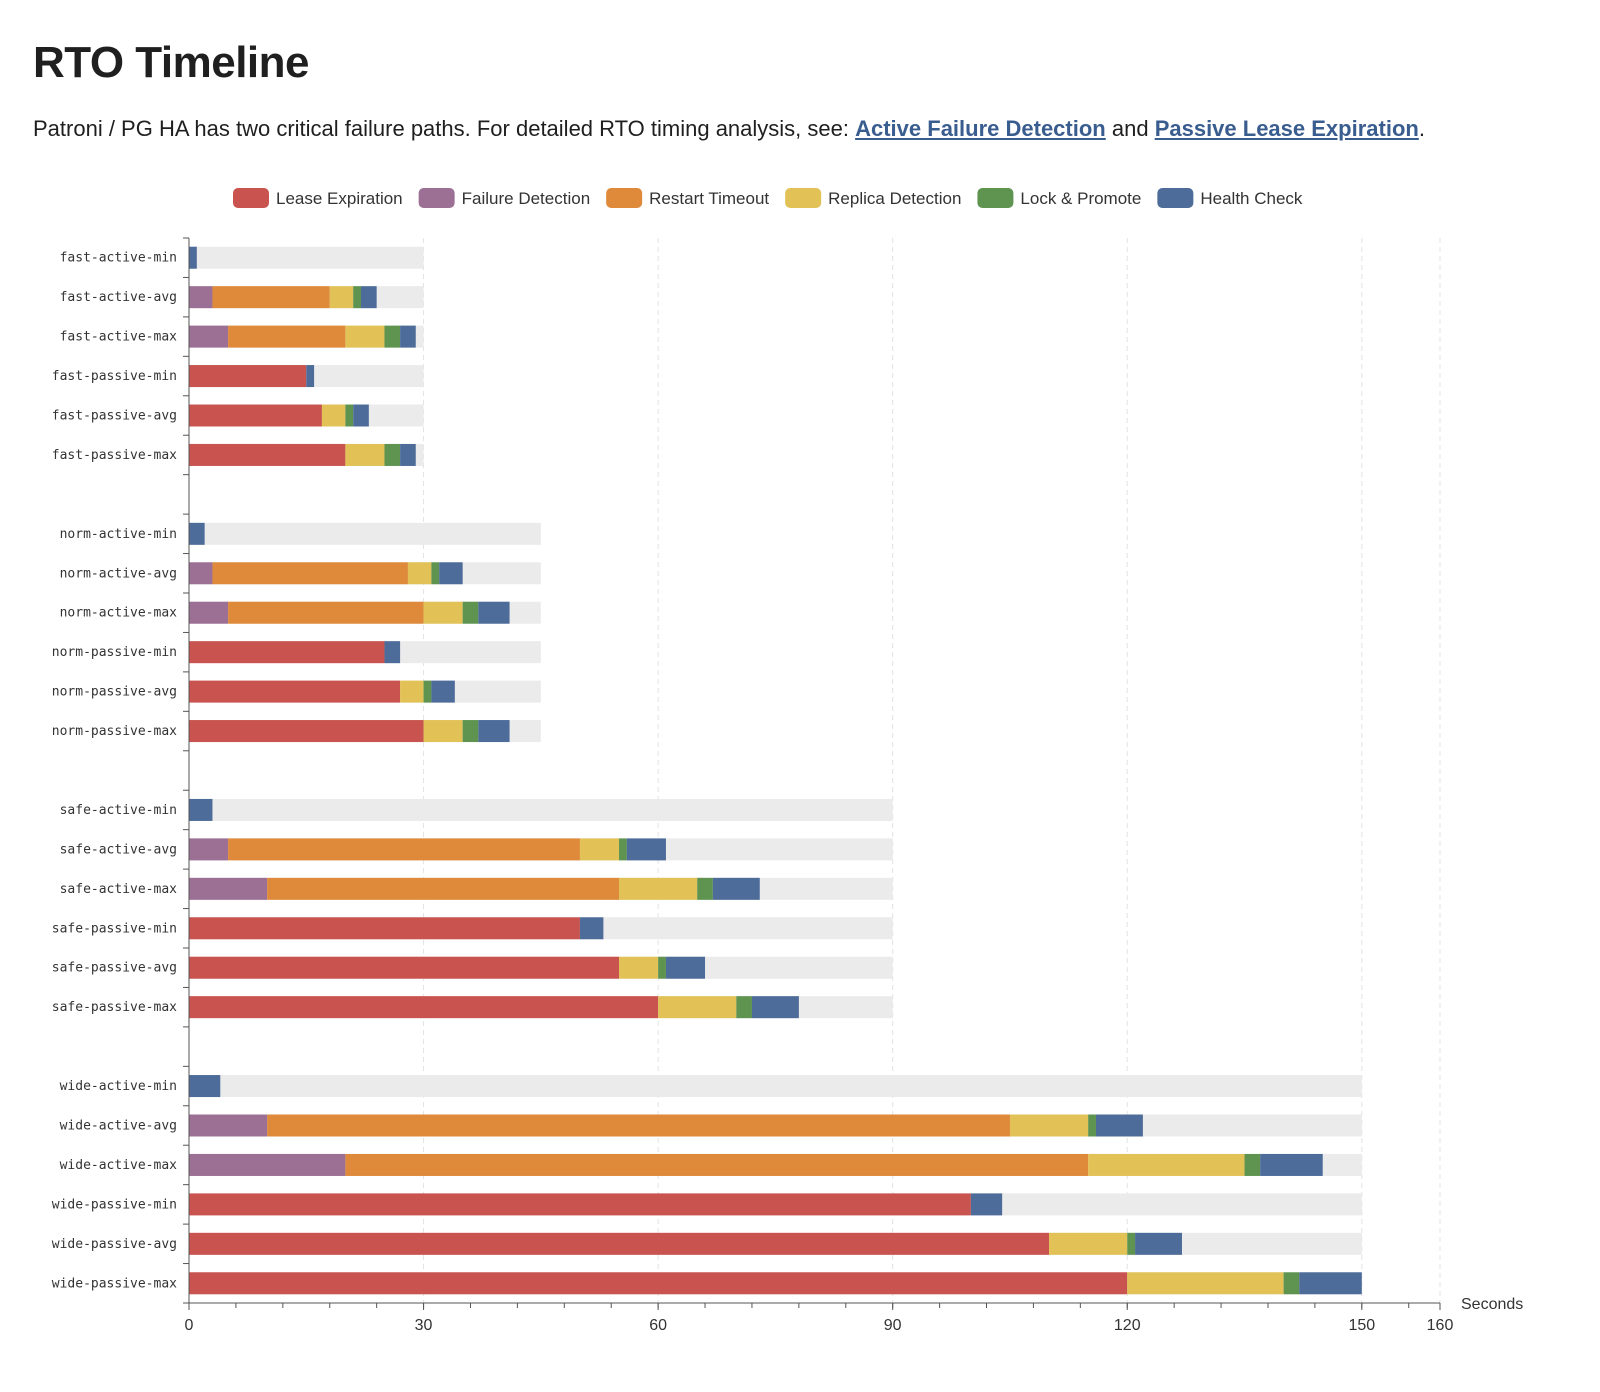 The height and width of the screenshot is (1392, 1600). Describe the element at coordinates (893, 1325) in the screenshot. I see `x-tick-label: 90` at that location.